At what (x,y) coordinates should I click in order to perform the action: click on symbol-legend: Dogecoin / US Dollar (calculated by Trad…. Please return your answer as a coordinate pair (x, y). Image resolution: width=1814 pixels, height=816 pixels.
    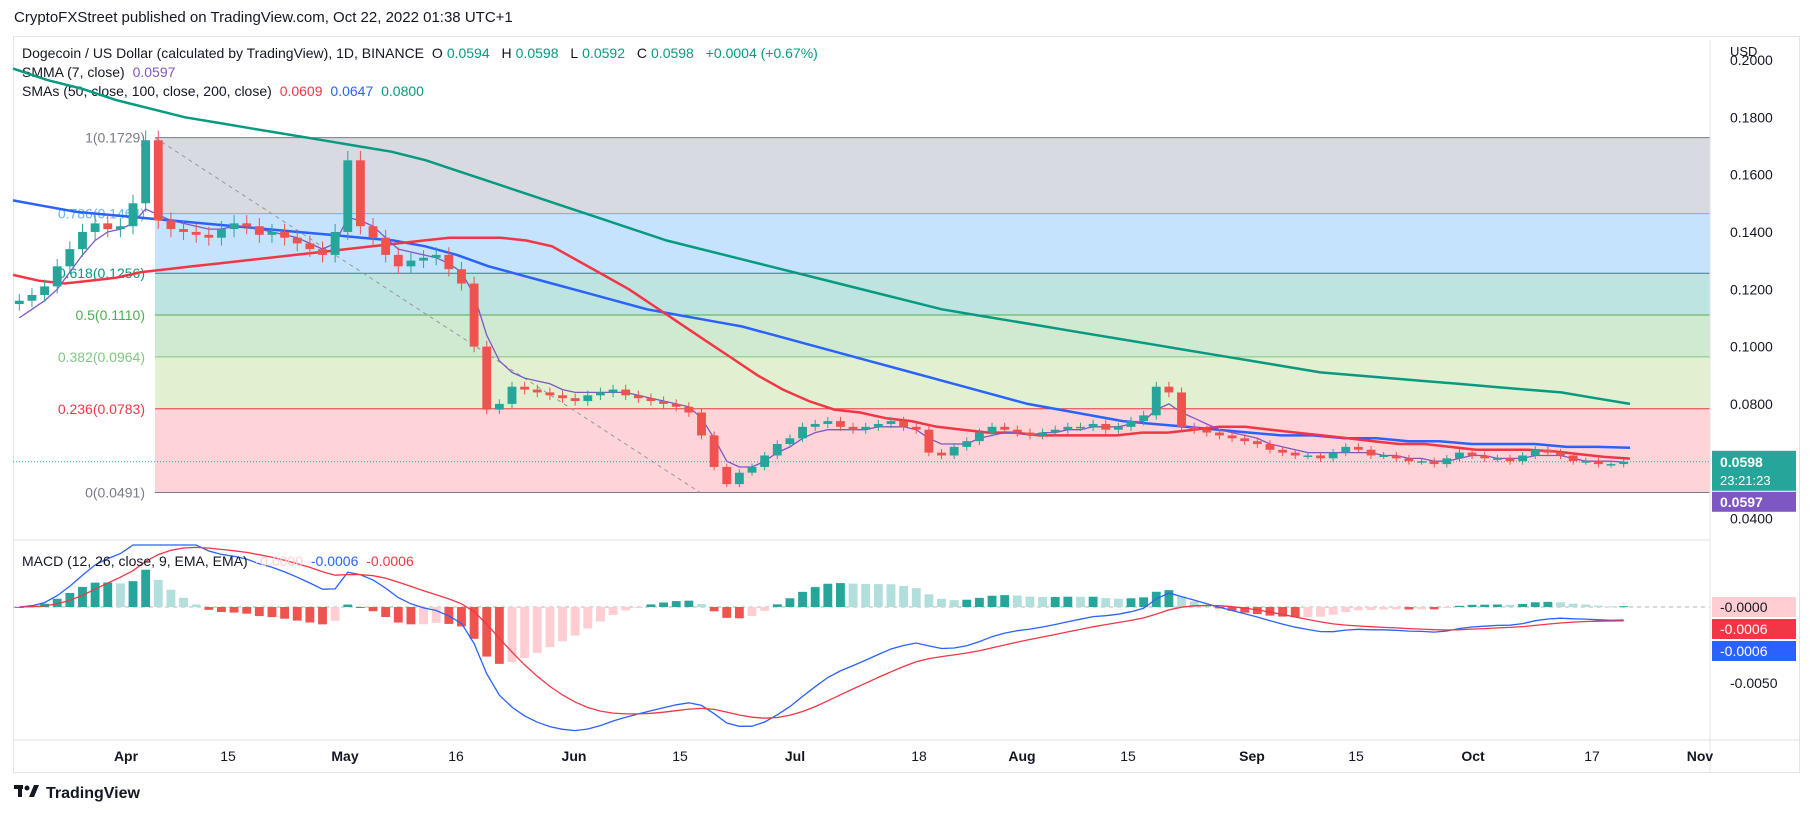
    Looking at the image, I should click on (422, 53).